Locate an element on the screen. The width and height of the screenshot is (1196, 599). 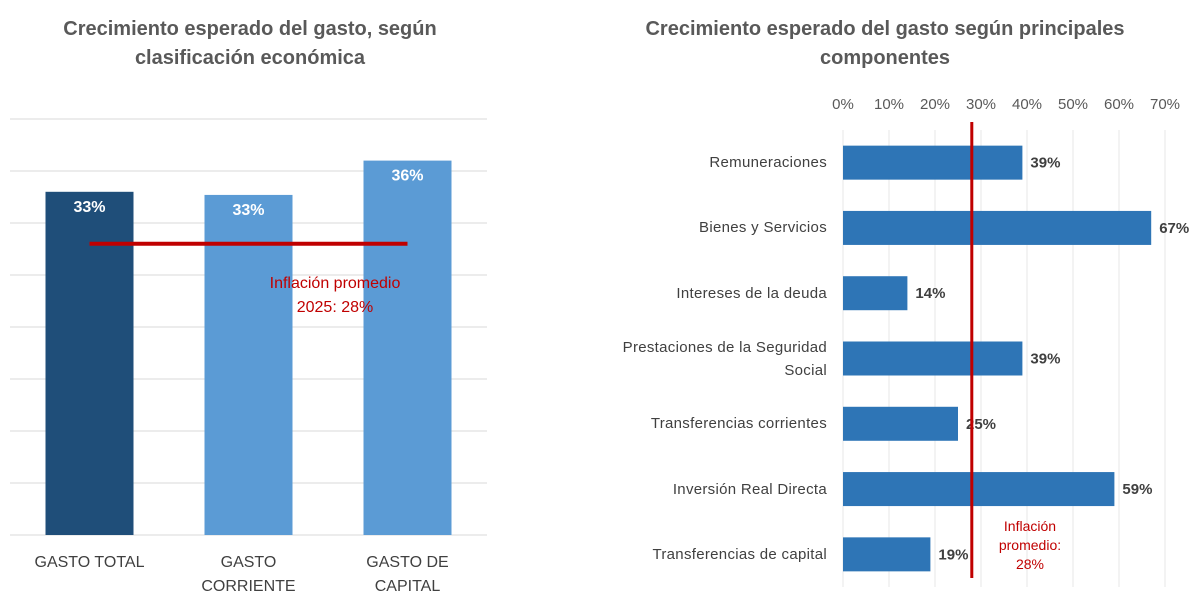
data-label: 14% is located at coordinates (930, 293).